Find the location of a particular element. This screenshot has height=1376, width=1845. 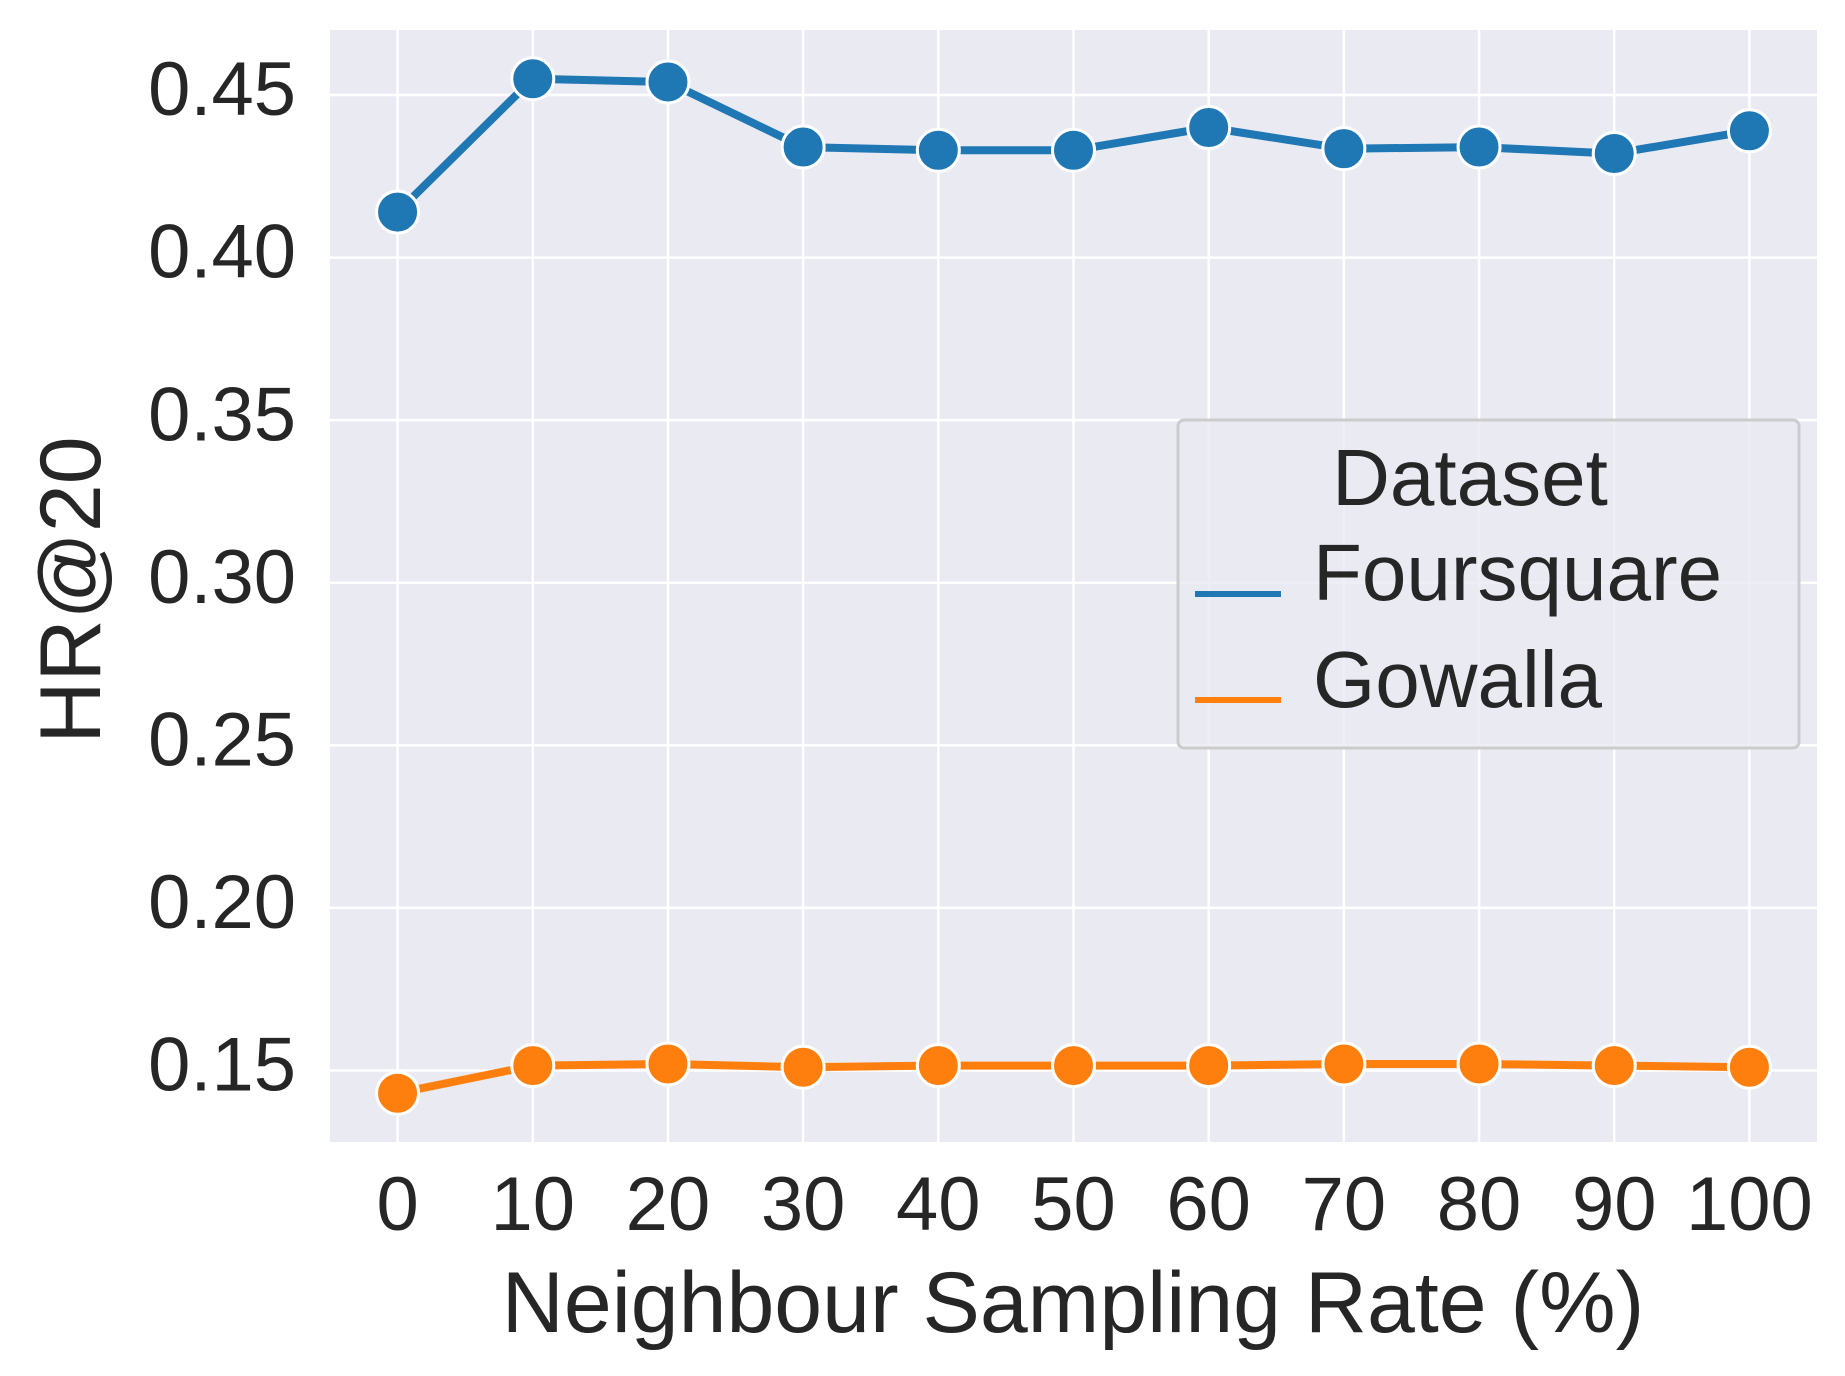

x-tick-label: 30 is located at coordinates (803, 1204).